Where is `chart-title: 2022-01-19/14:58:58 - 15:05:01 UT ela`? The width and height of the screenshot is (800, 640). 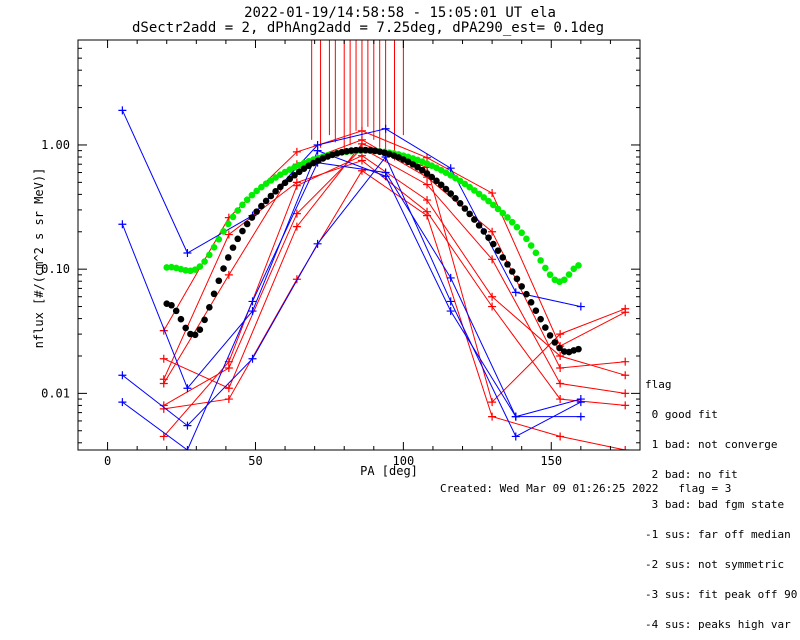 chart-title: 2022-01-19/14:58:58 - 15:05:01 UT ela is located at coordinates (400, 13).